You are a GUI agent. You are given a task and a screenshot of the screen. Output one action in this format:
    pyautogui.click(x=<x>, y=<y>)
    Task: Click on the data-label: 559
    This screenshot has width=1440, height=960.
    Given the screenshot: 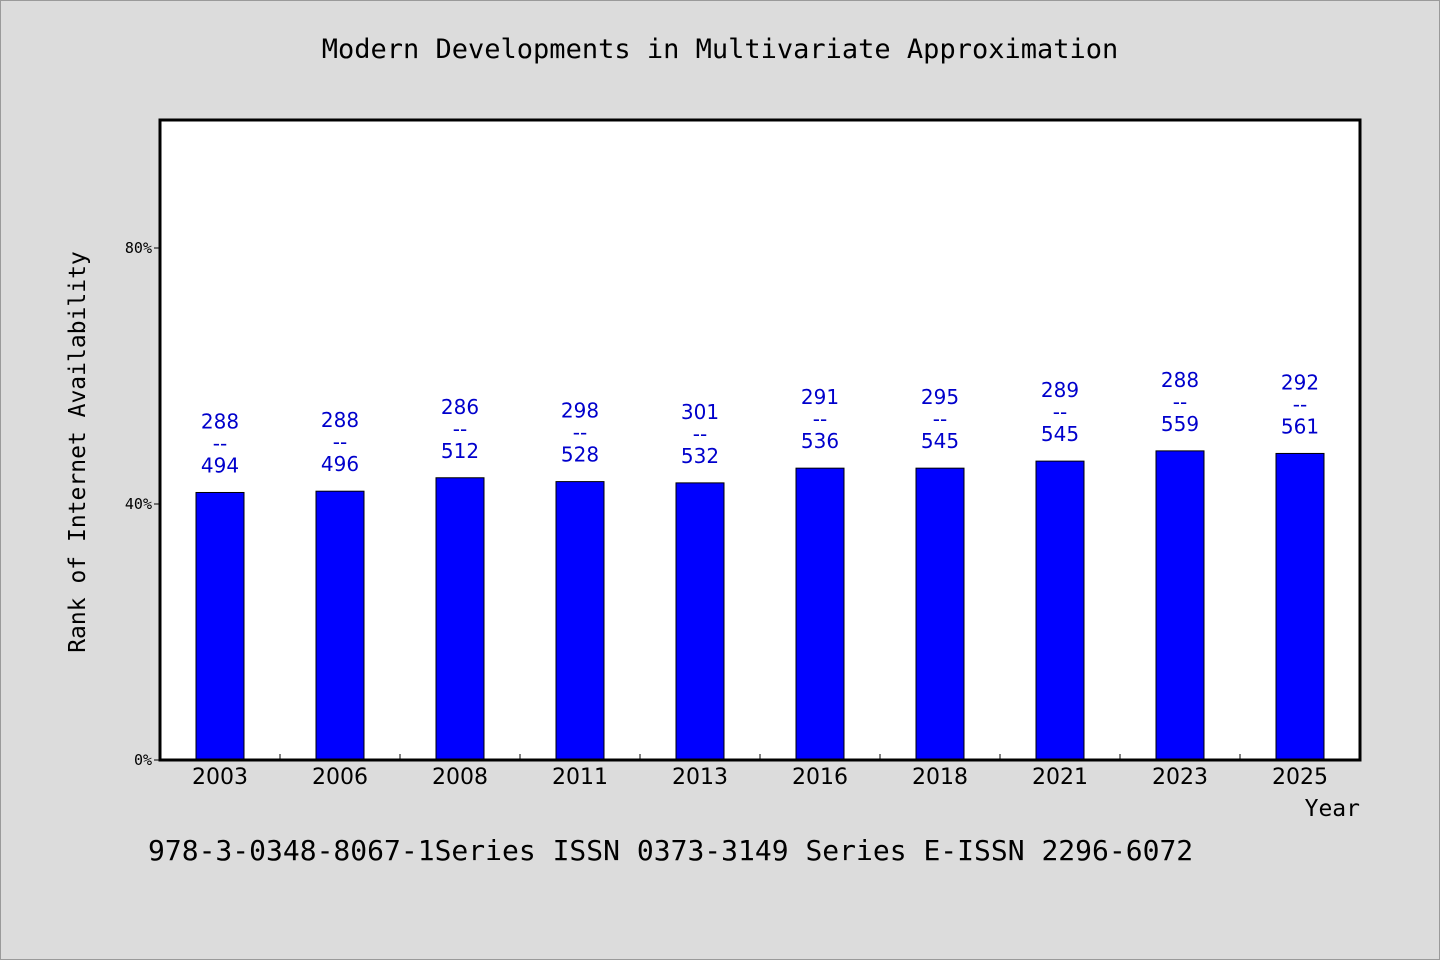 What is the action you would take?
    pyautogui.click(x=1180, y=424)
    